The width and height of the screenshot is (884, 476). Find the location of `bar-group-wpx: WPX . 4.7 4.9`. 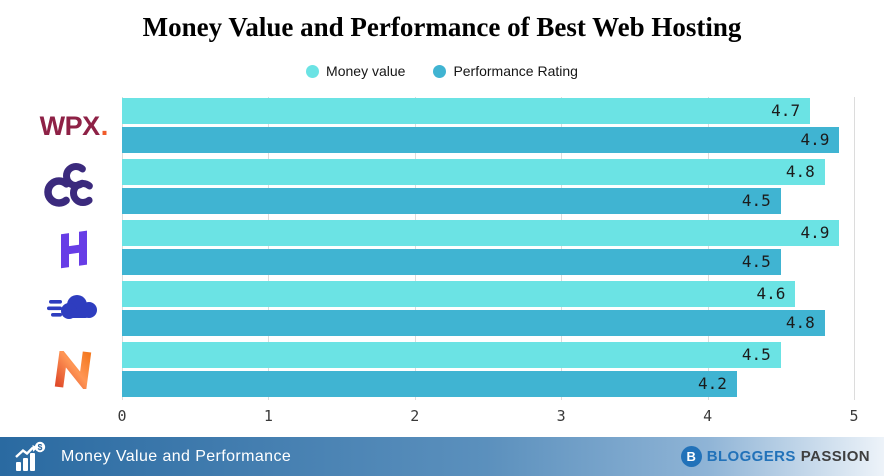

bar-group-wpx: WPX . 4.7 4.9 is located at coordinates (447, 125).